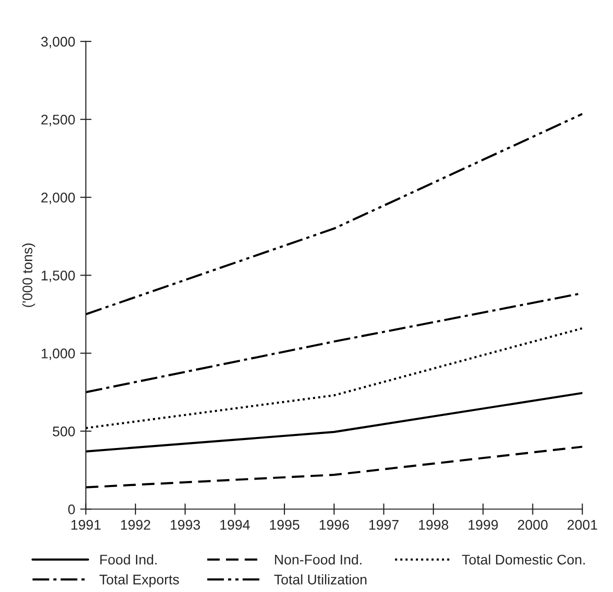 The image size is (613, 592). What do you see at coordinates (135, 525) in the screenshot?
I see `x-tick-label: 1992` at bounding box center [135, 525].